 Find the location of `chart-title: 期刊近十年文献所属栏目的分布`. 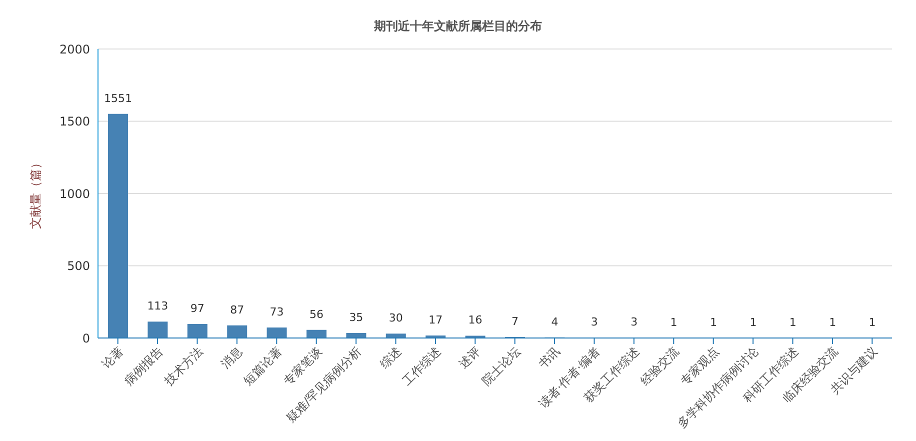

chart-title: 期刊近十年文献所属栏目的分布 is located at coordinates (458, 26).